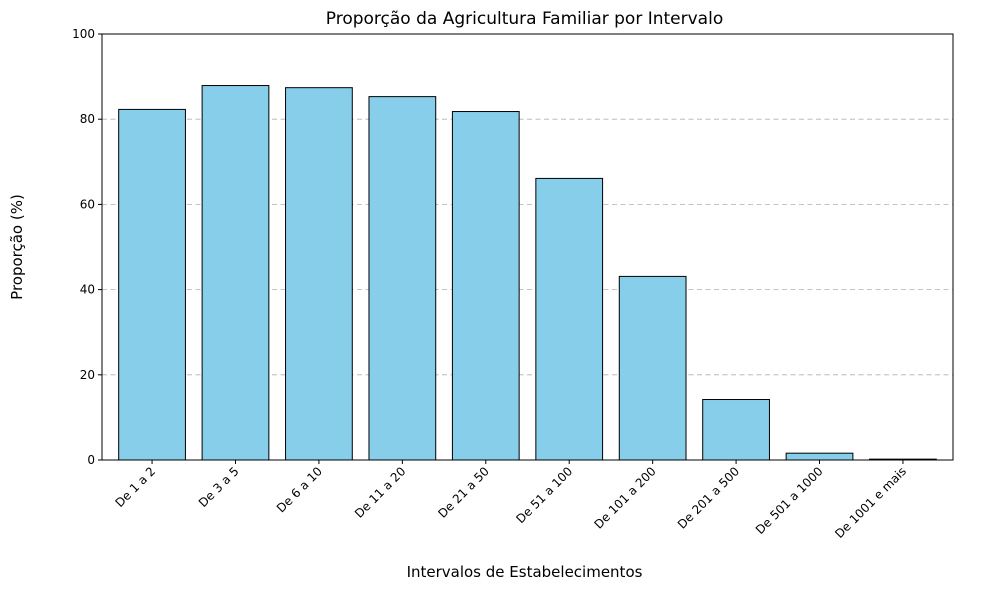 This screenshot has height=590, width=989. What do you see at coordinates (87, 204) in the screenshot?
I see `y-tick-label: 60` at bounding box center [87, 204].